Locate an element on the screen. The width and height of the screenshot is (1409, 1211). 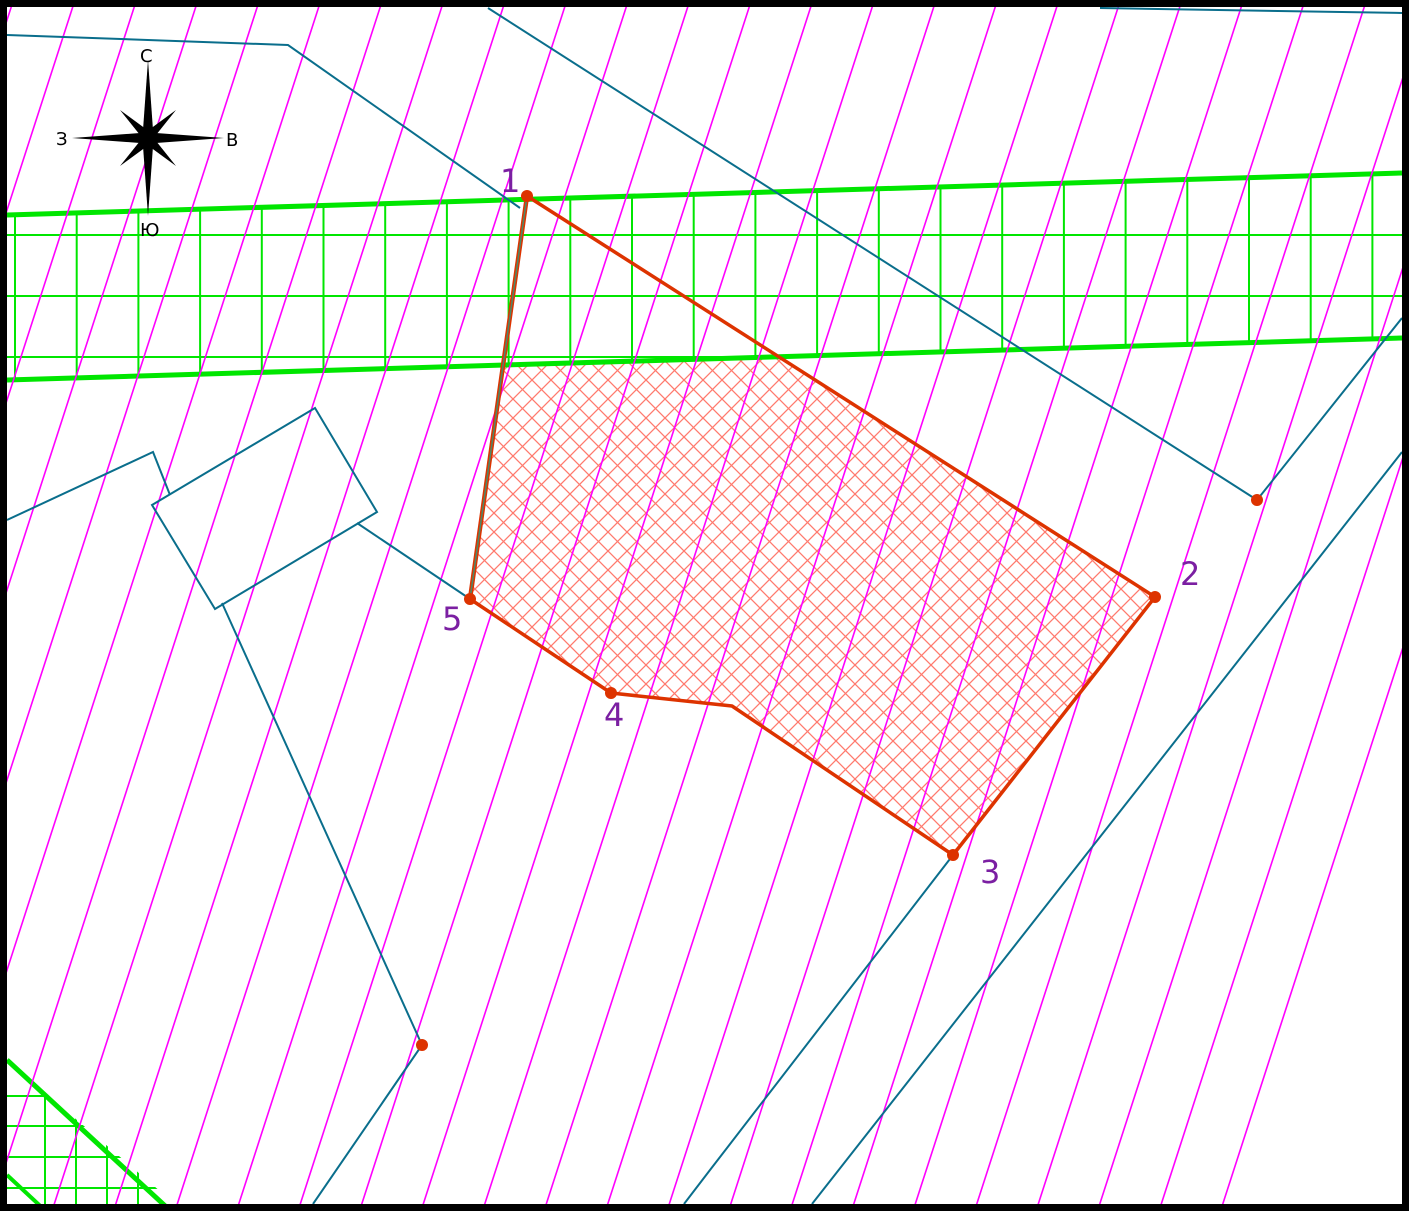
neighbor-boundary-top-right is located at coordinates (1250, 10).